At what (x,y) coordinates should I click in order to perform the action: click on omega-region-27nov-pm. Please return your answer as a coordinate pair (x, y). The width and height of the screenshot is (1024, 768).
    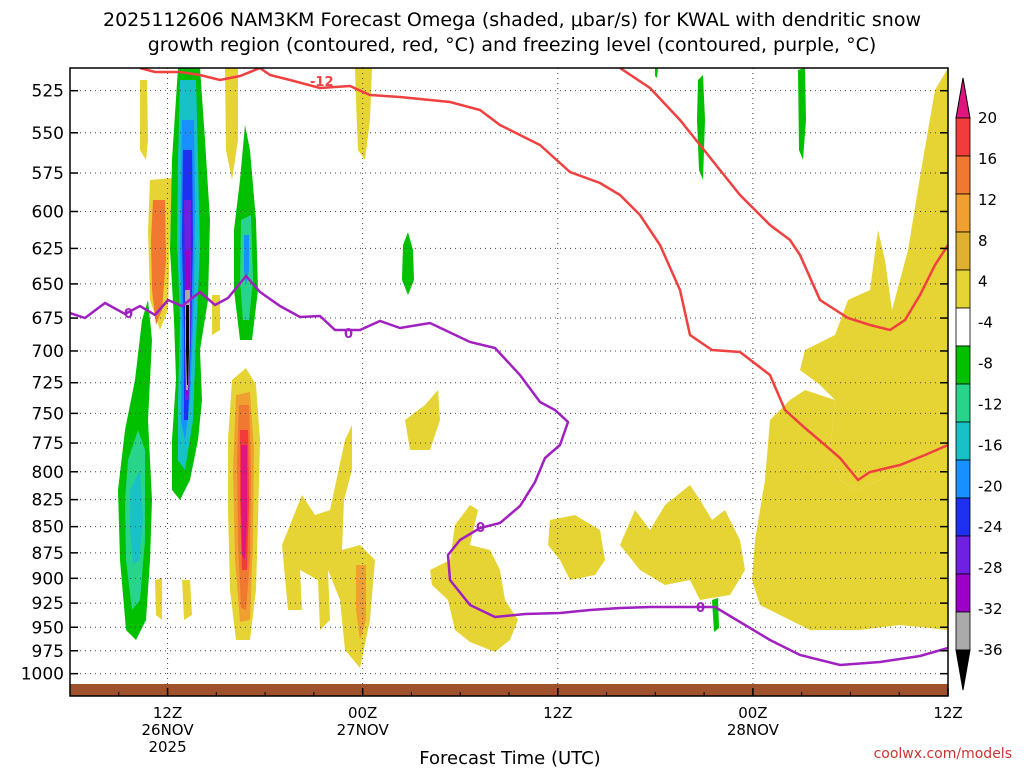
    Looking at the image, I should click on (576, 547).